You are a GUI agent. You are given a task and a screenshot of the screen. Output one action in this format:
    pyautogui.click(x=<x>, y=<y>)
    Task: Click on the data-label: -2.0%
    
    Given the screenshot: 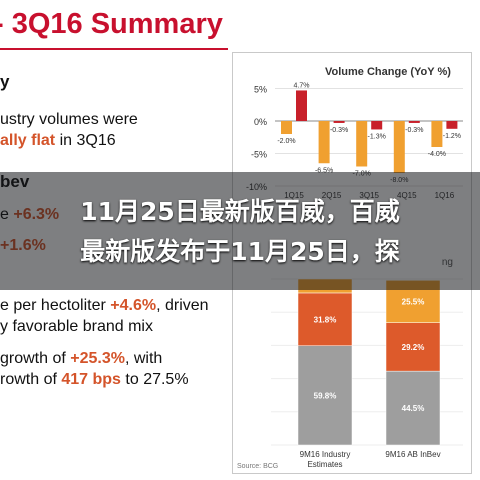 What is the action you would take?
    pyautogui.click(x=286, y=141)
    